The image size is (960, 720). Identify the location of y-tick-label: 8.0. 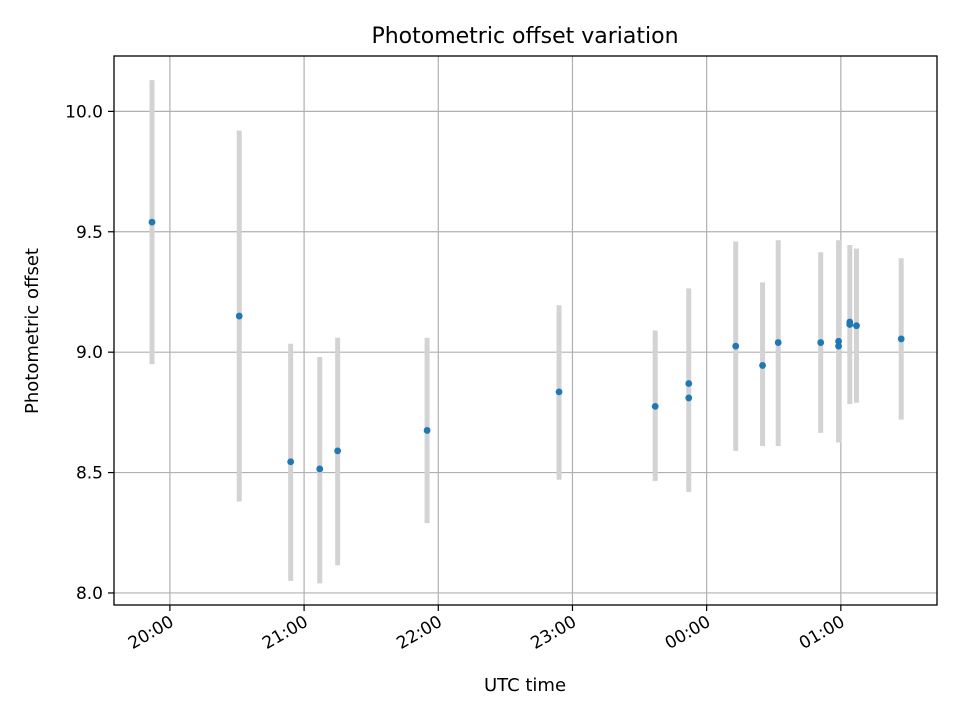
(89, 594).